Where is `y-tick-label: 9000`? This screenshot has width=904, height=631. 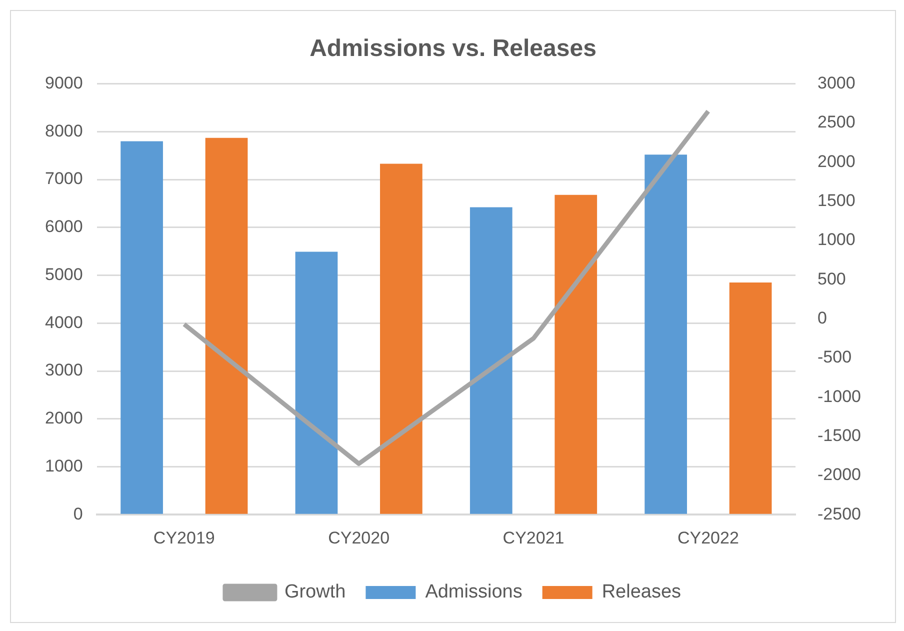 y-tick-label: 9000 is located at coordinates (63, 82).